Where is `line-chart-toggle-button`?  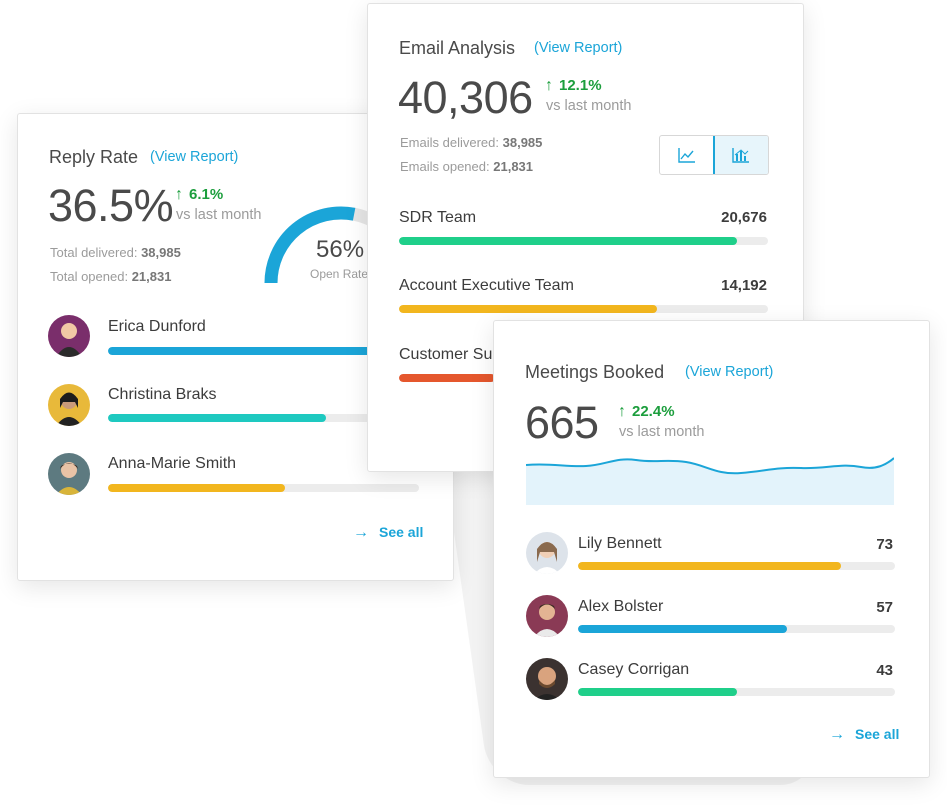
line-chart-toggle-button is located at coordinates (687, 155).